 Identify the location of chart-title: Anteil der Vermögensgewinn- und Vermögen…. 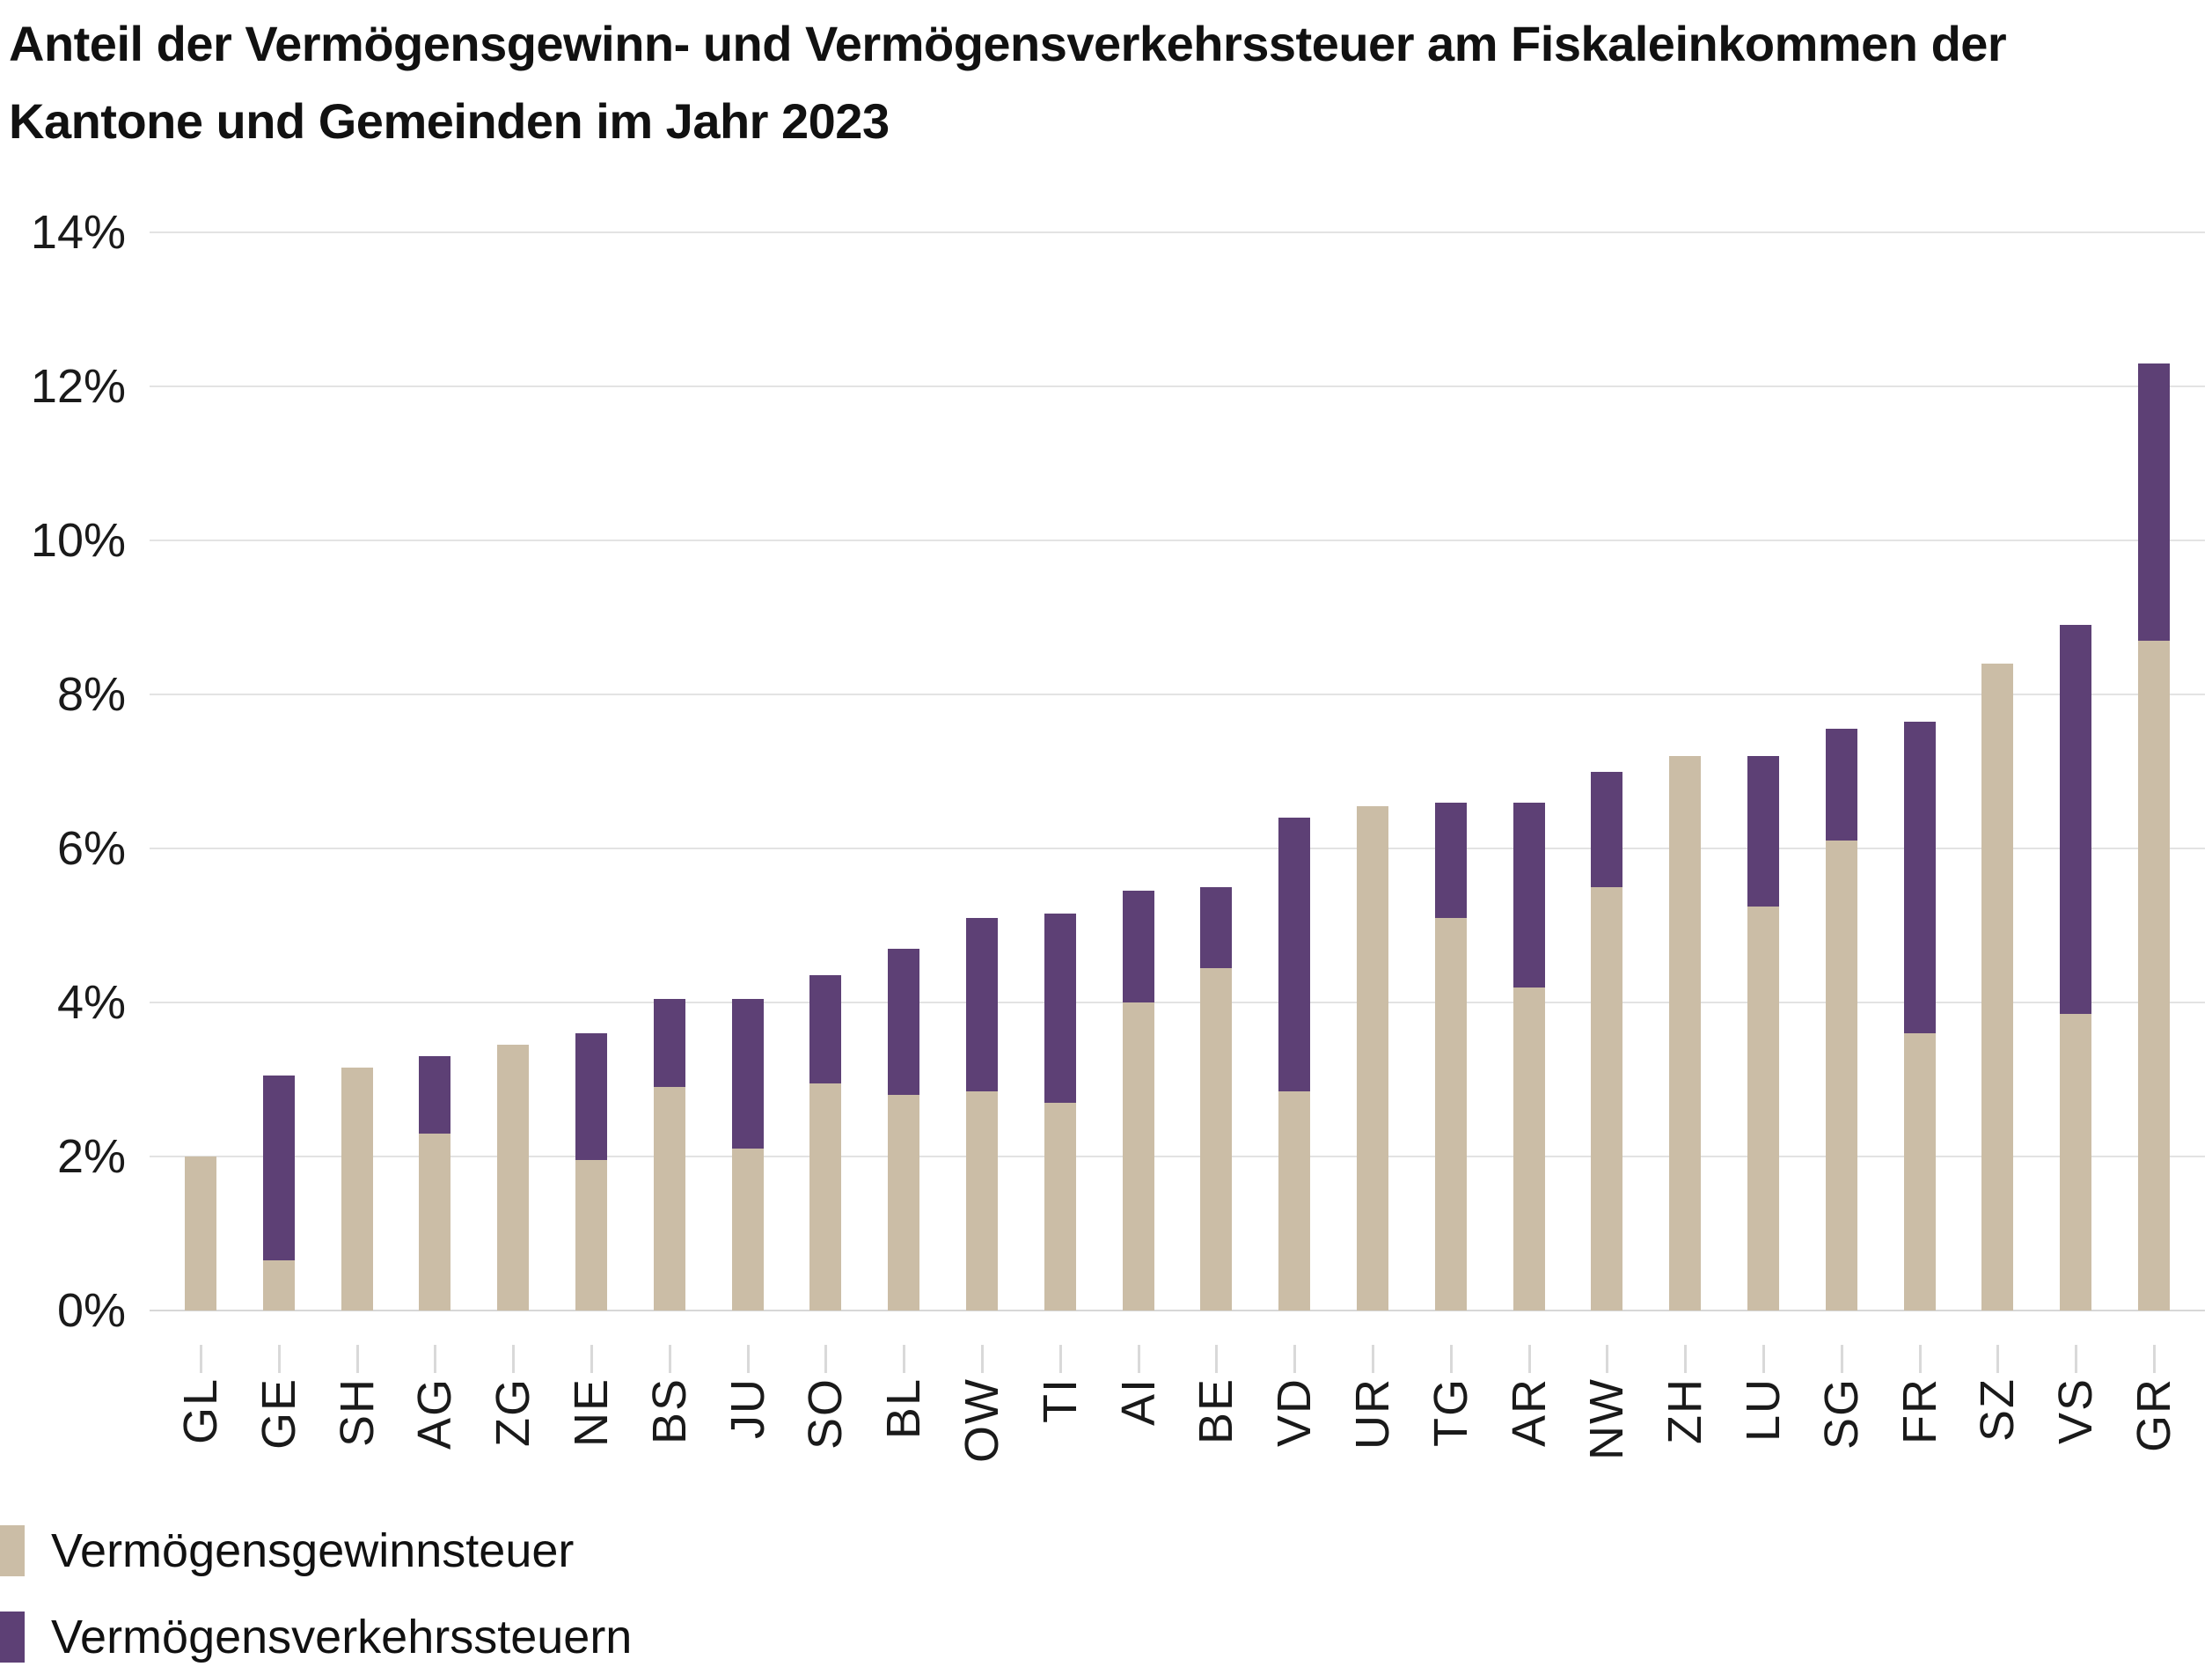
(1008, 82).